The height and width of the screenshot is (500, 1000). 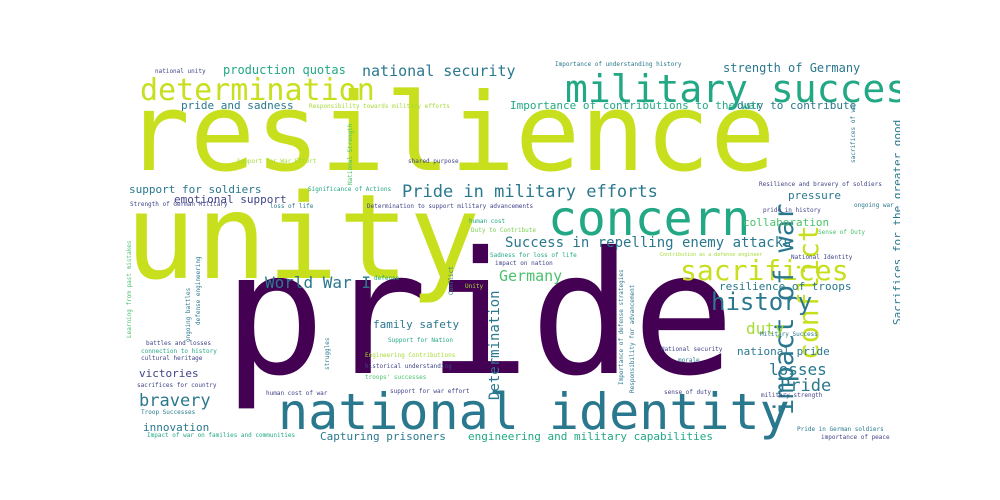 What do you see at coordinates (416, 324) in the screenshot?
I see `word: family safety` at bounding box center [416, 324].